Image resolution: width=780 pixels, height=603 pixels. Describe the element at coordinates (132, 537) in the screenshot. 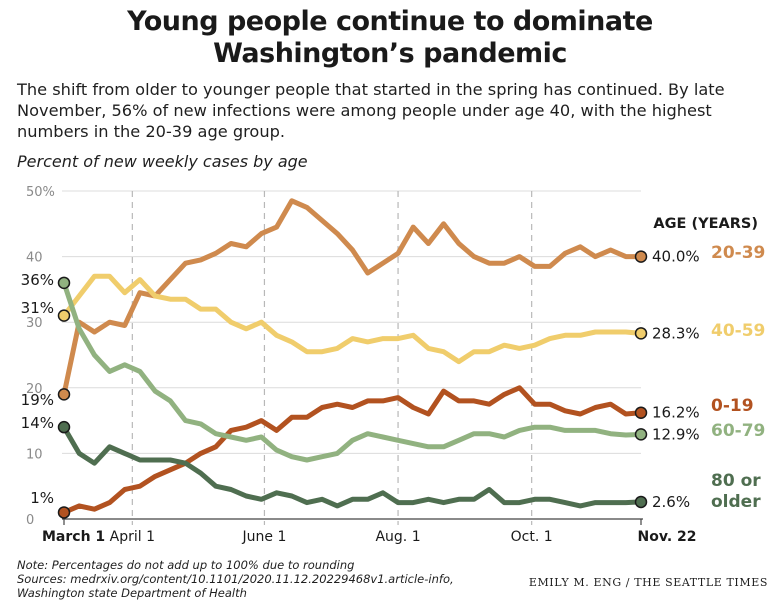

I see `x-tick-label: April 1` at that location.